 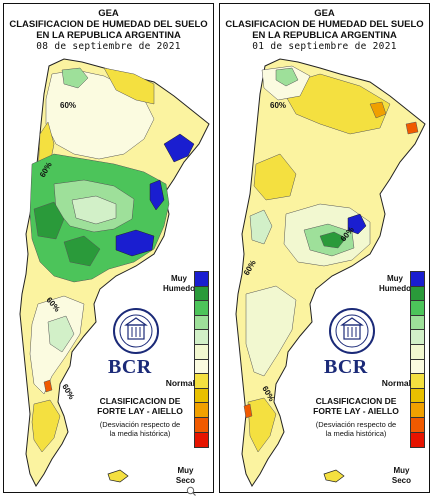 I want to click on very-humid-zone-east, so click(x=179, y=148).